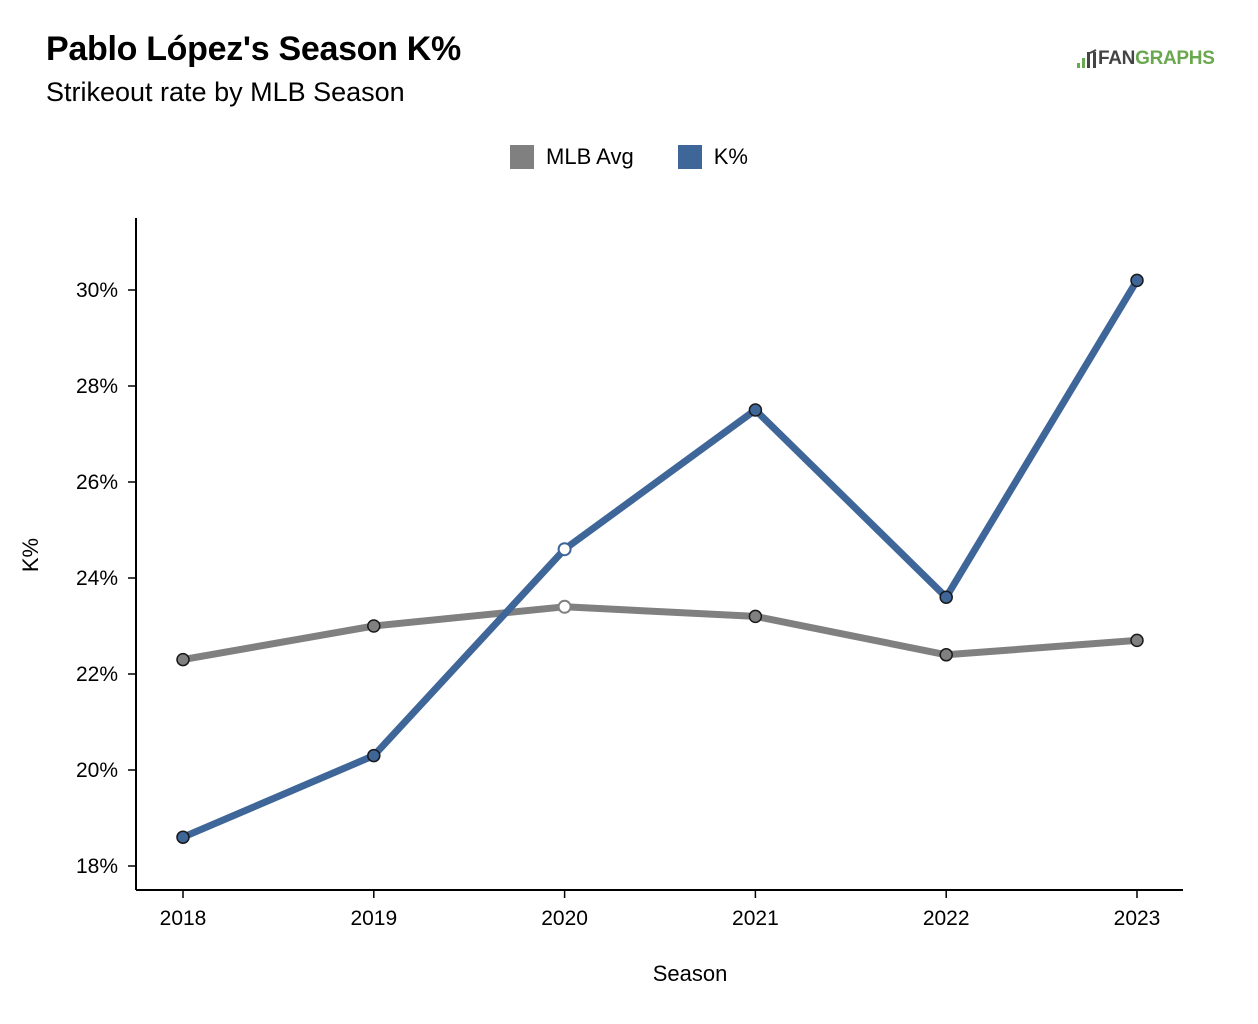  What do you see at coordinates (1117, 58) in the screenshot?
I see `logo-text-fan: FAN` at bounding box center [1117, 58].